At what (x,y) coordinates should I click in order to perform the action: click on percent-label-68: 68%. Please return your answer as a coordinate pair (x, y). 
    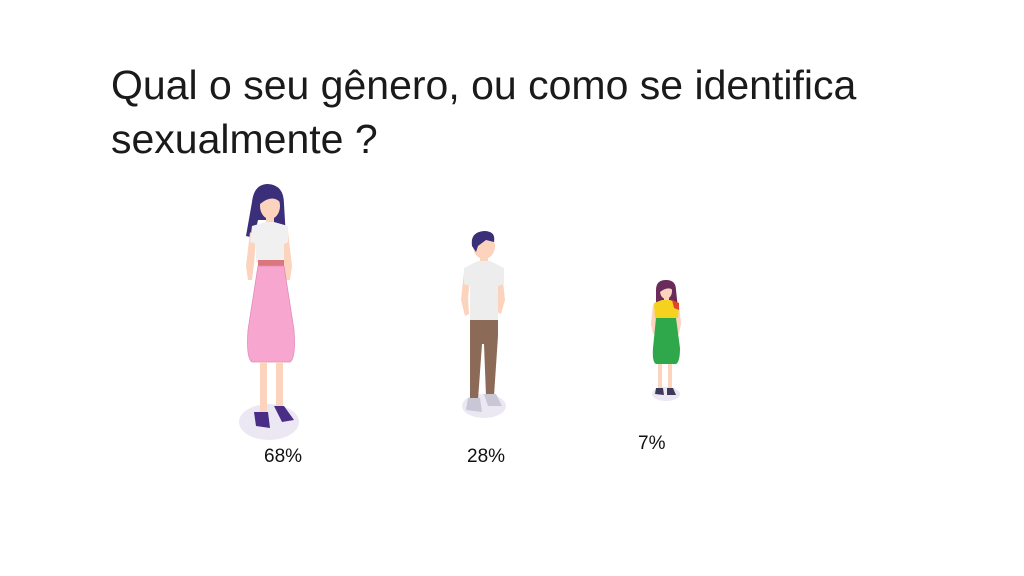
    Looking at the image, I should click on (283, 456).